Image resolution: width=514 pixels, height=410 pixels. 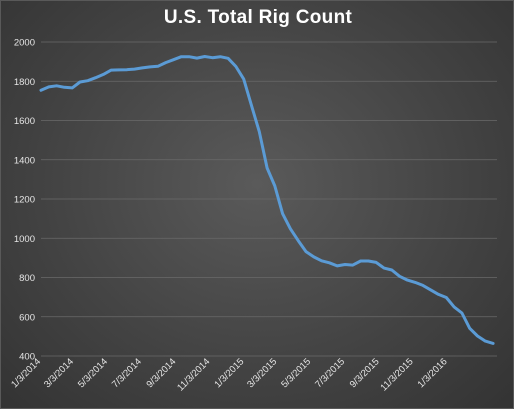 What do you see at coordinates (27, 357) in the screenshot?
I see `y-tick-label: 400` at bounding box center [27, 357].